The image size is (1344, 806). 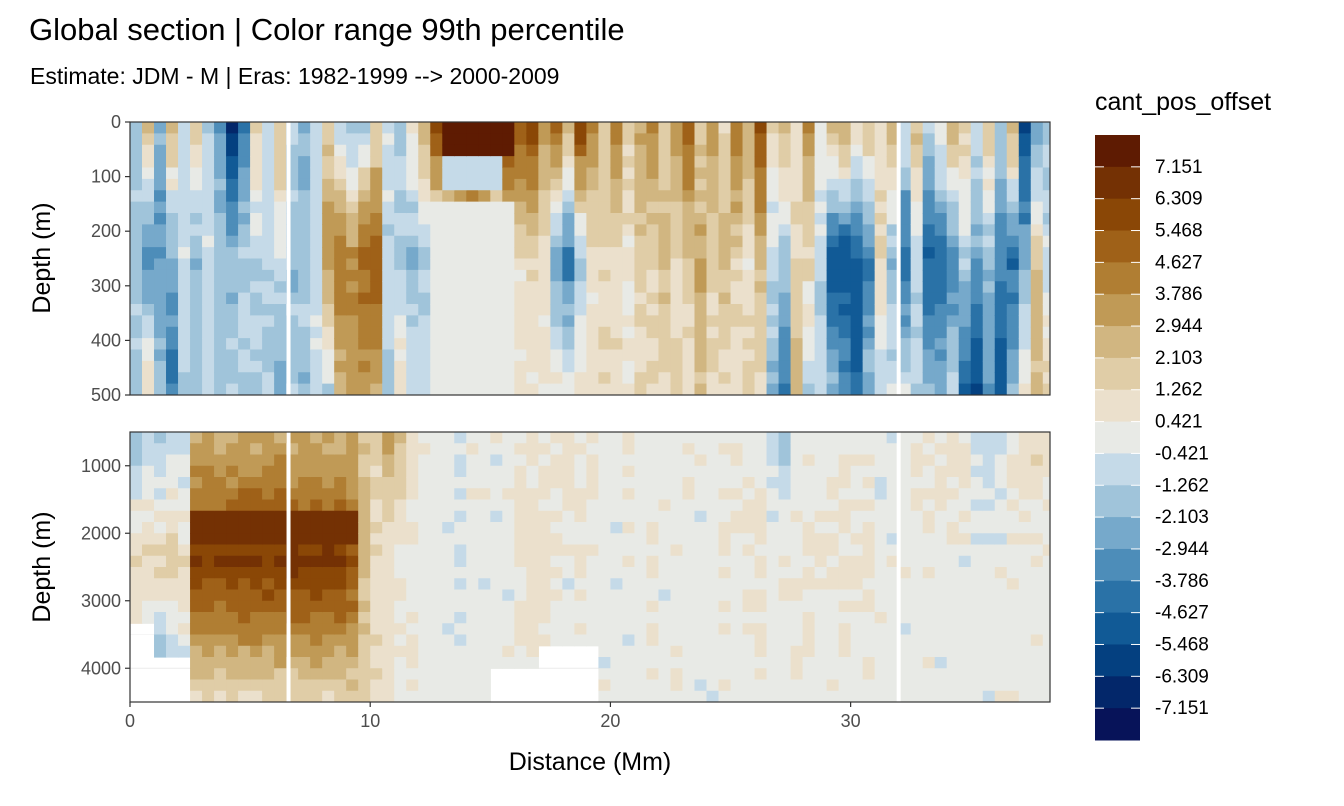 What do you see at coordinates (101, 466) in the screenshot?
I see `y-tick-label: 1000` at bounding box center [101, 466].